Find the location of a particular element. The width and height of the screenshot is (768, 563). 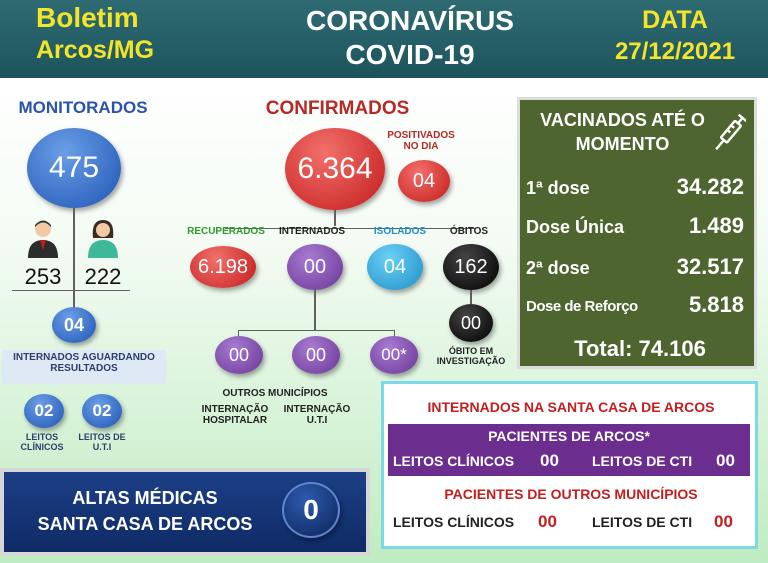

internacao-uti-label: INTERNAÇÃO U.T.I is located at coordinates (317, 415).